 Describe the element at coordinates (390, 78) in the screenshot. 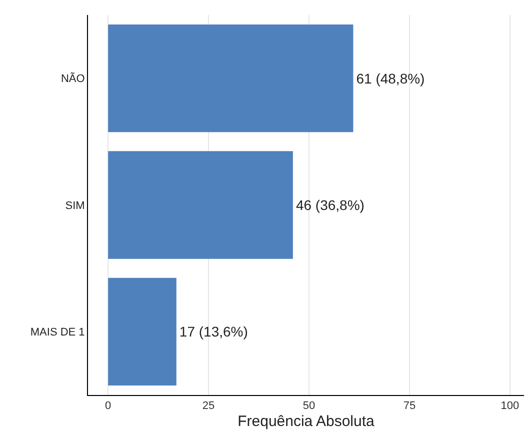

I see `data-label: 61 (48,8%)` at that location.